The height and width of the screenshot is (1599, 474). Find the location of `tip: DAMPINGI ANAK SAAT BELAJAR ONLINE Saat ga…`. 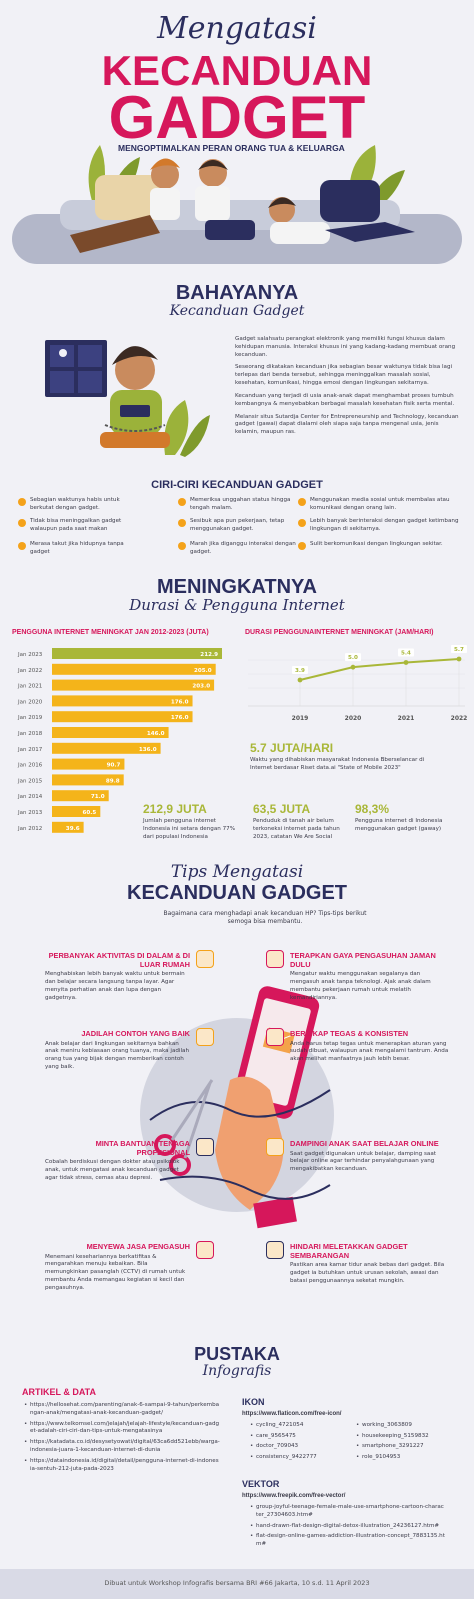

tip: DAMPINGI ANAK SAAT BELAJAR ONLINE Saat ga… is located at coordinates (370, 1156).